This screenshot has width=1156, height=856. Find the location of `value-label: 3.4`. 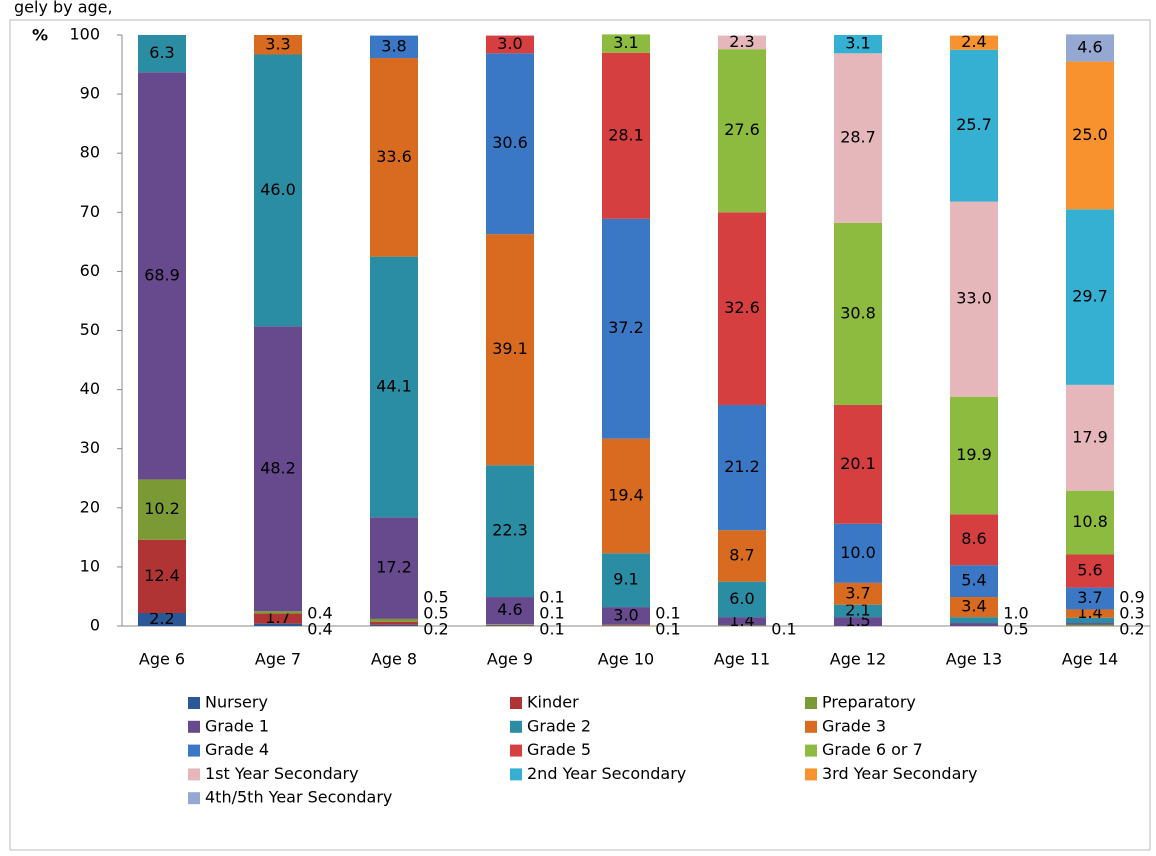

value-label: 3.4 is located at coordinates (973, 606).